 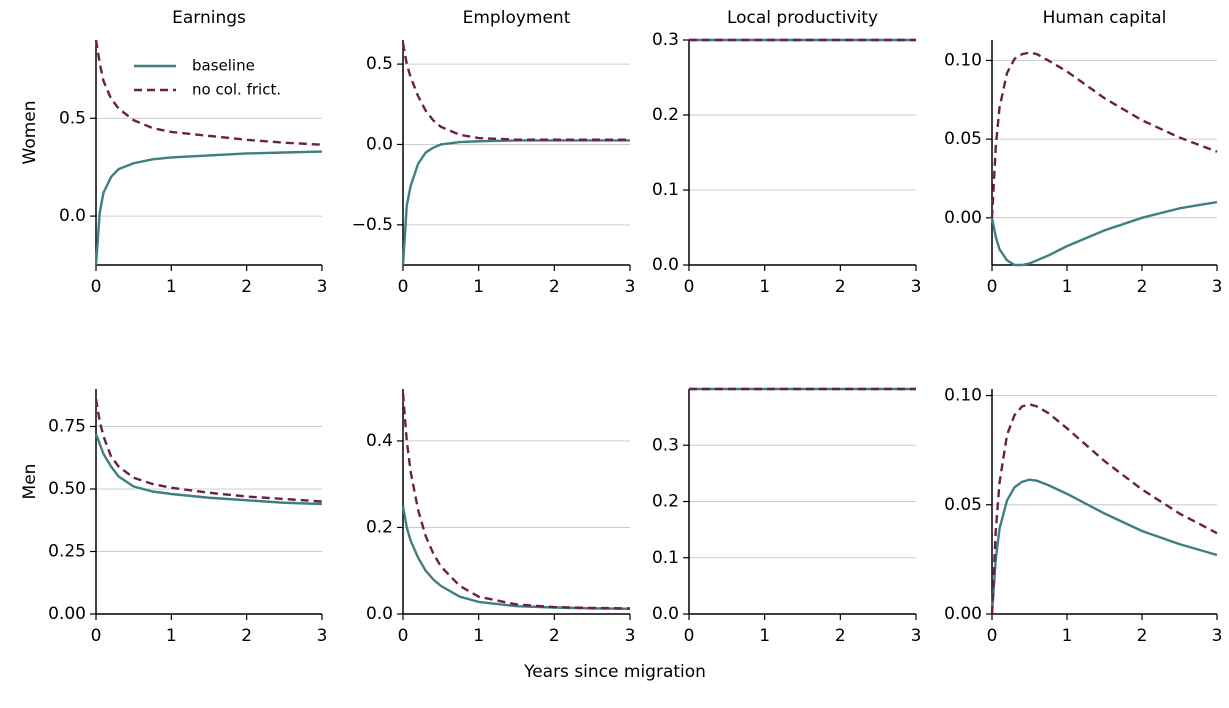 What do you see at coordinates (30, 482) in the screenshot?
I see `row-label: Men` at bounding box center [30, 482].